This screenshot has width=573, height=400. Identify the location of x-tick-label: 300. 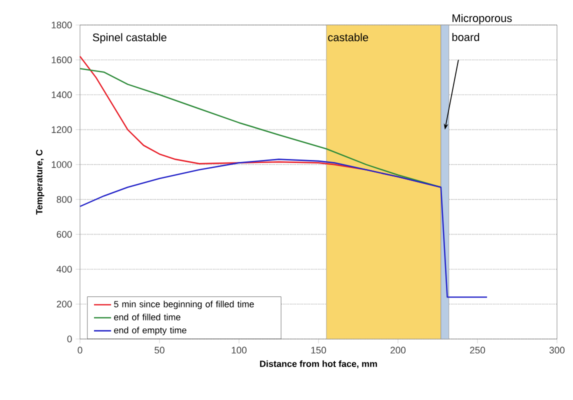
(557, 350).